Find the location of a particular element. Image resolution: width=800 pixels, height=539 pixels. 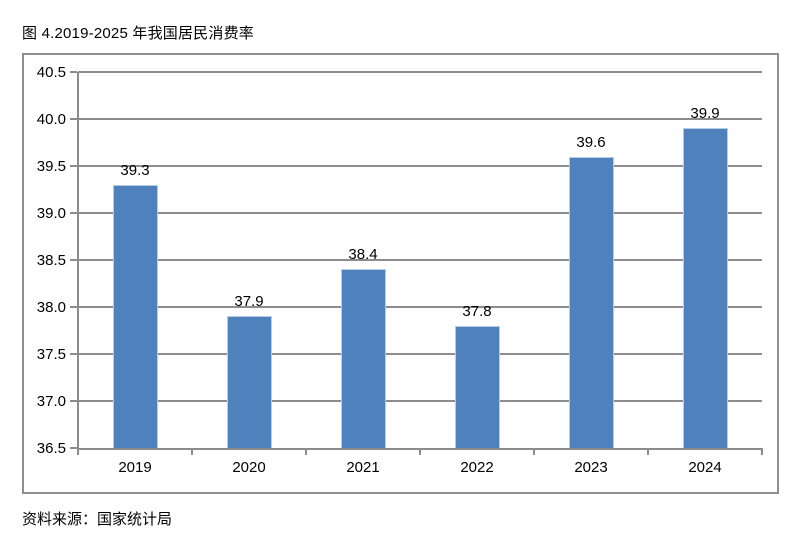

x-axis-label: 2021 is located at coordinates (363, 467).